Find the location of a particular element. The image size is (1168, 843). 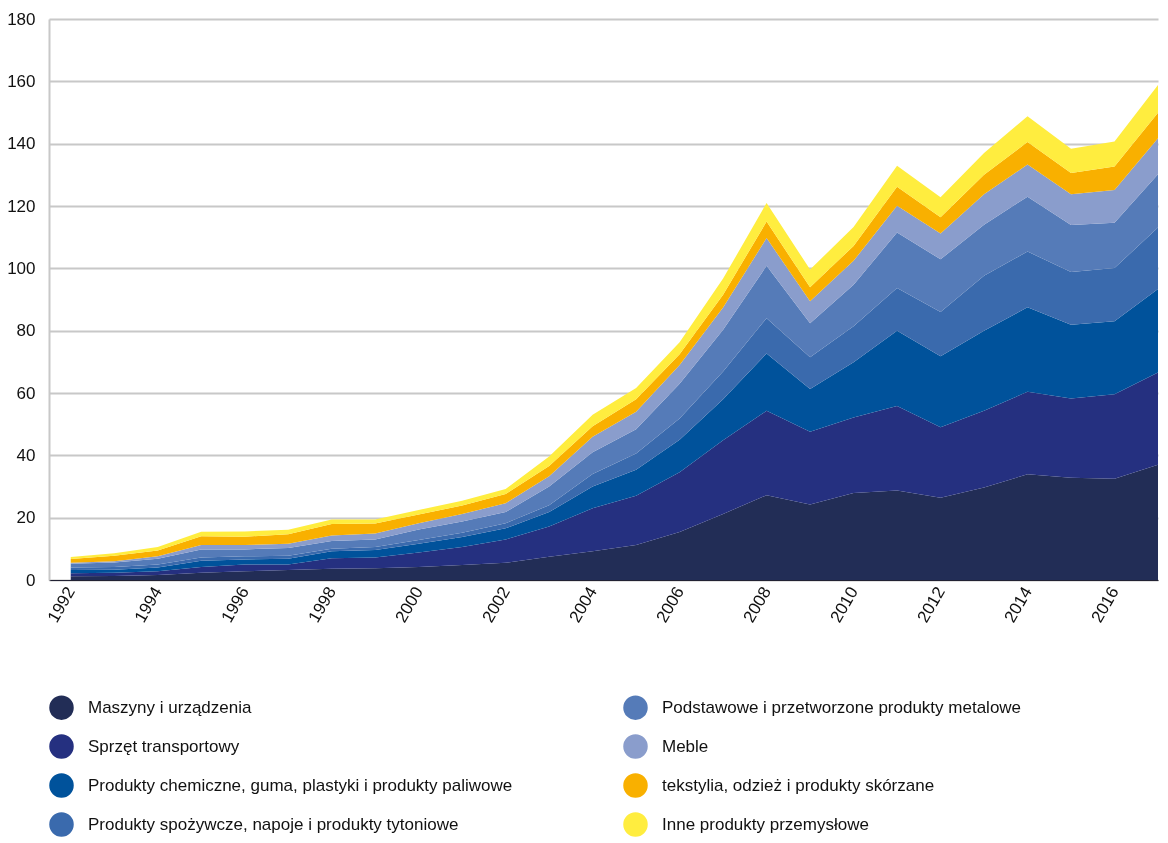

legend-label: Produkty chemiczne, guma, plastyki i produkty paliwowe is located at coordinates (300, 785).